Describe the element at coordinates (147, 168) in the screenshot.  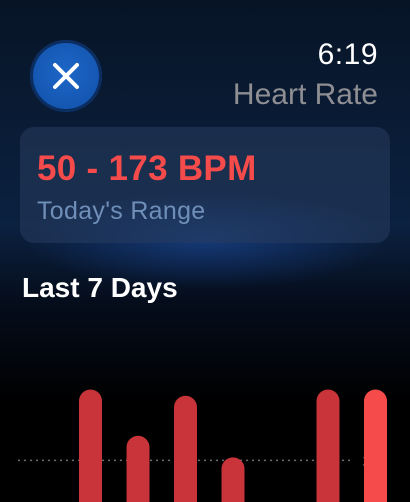
I see `range-value: 50 - 173 BPM` at that location.